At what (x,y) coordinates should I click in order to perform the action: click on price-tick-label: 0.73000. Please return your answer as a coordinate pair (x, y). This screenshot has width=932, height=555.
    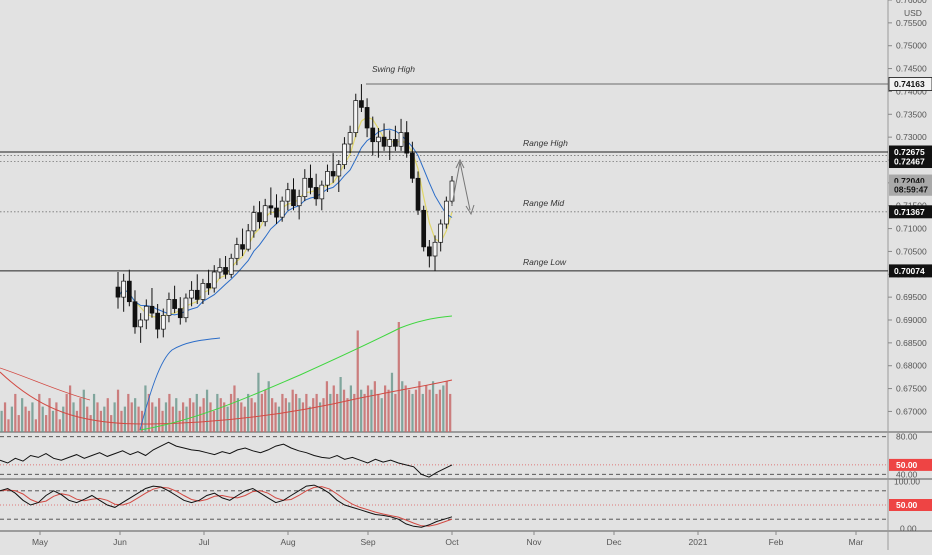
    Looking at the image, I should click on (911, 137).